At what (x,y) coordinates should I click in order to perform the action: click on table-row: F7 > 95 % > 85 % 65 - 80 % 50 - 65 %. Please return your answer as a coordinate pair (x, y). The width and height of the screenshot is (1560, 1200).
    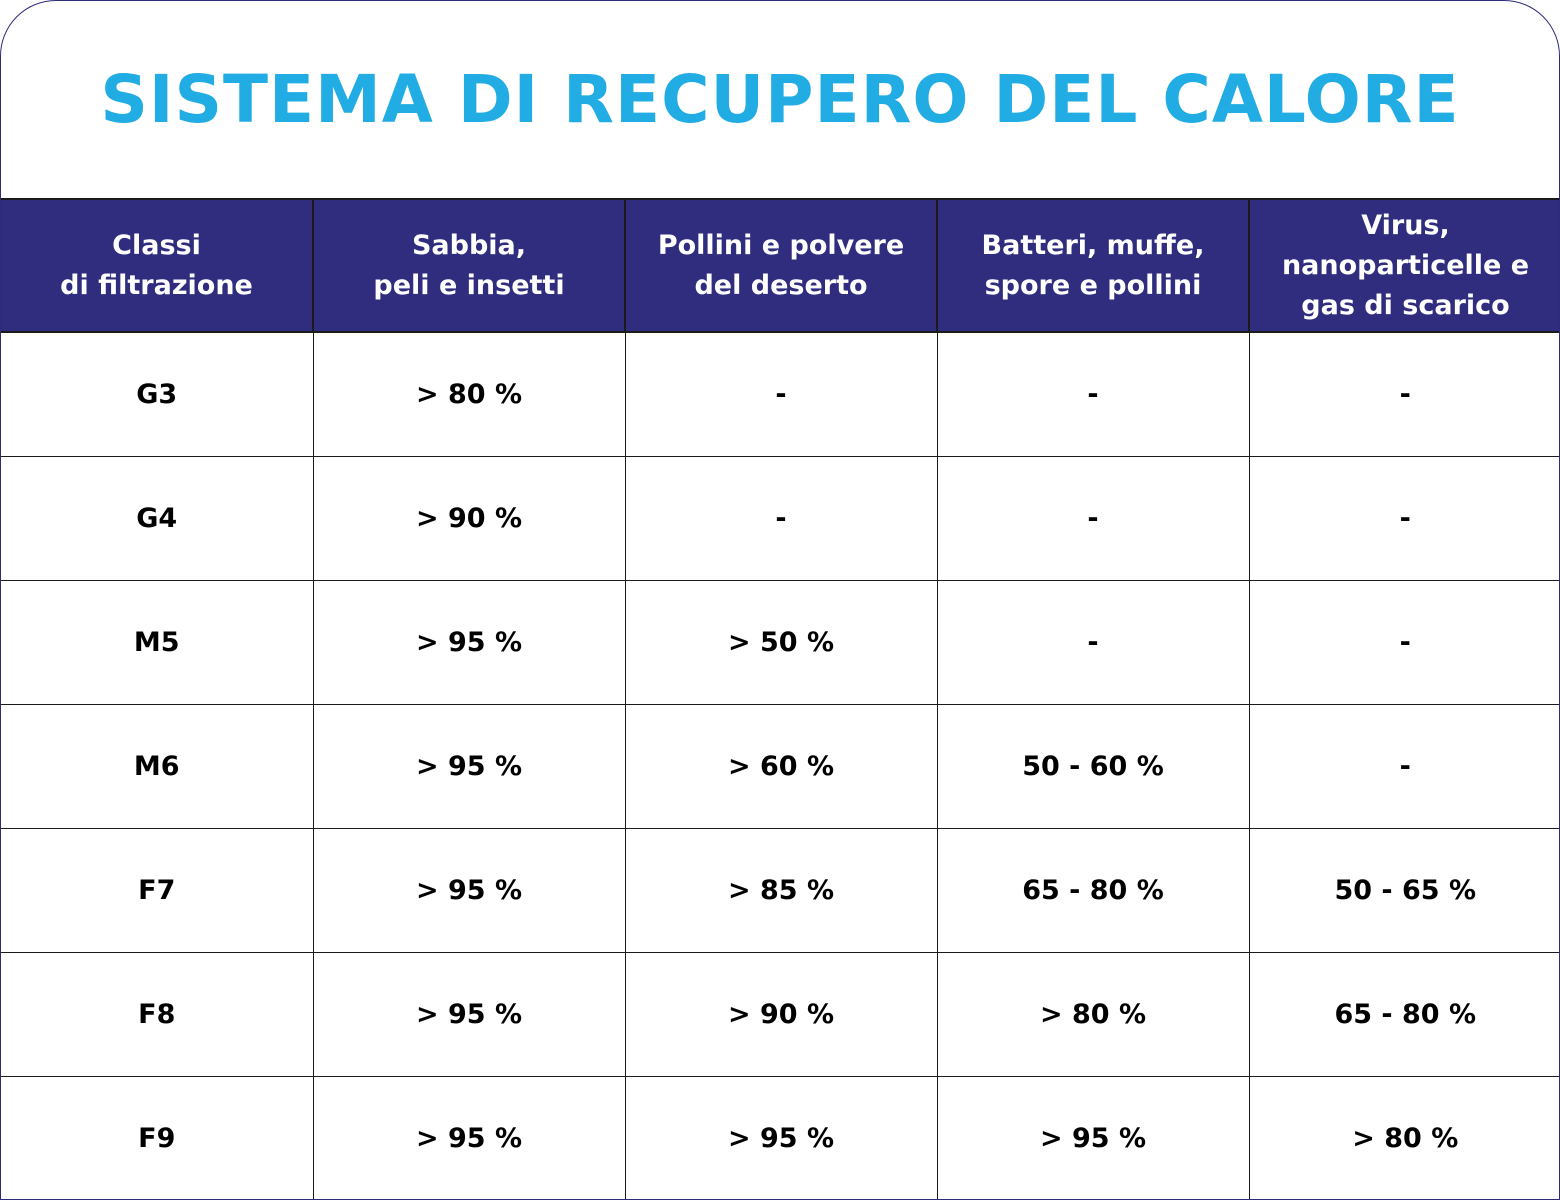
    Looking at the image, I should click on (780, 890).